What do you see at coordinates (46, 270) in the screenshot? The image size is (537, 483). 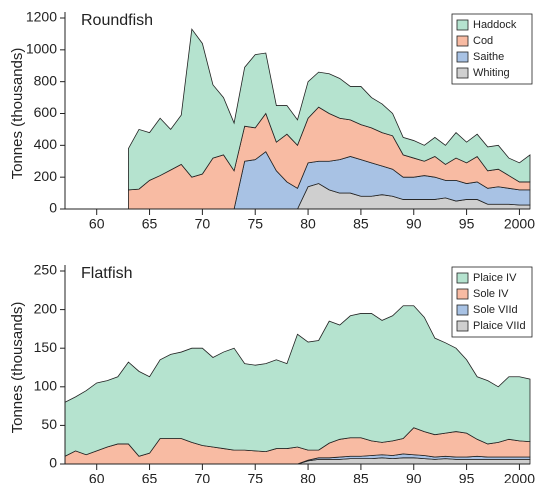 I see `y-tick-label: 250` at bounding box center [46, 270].